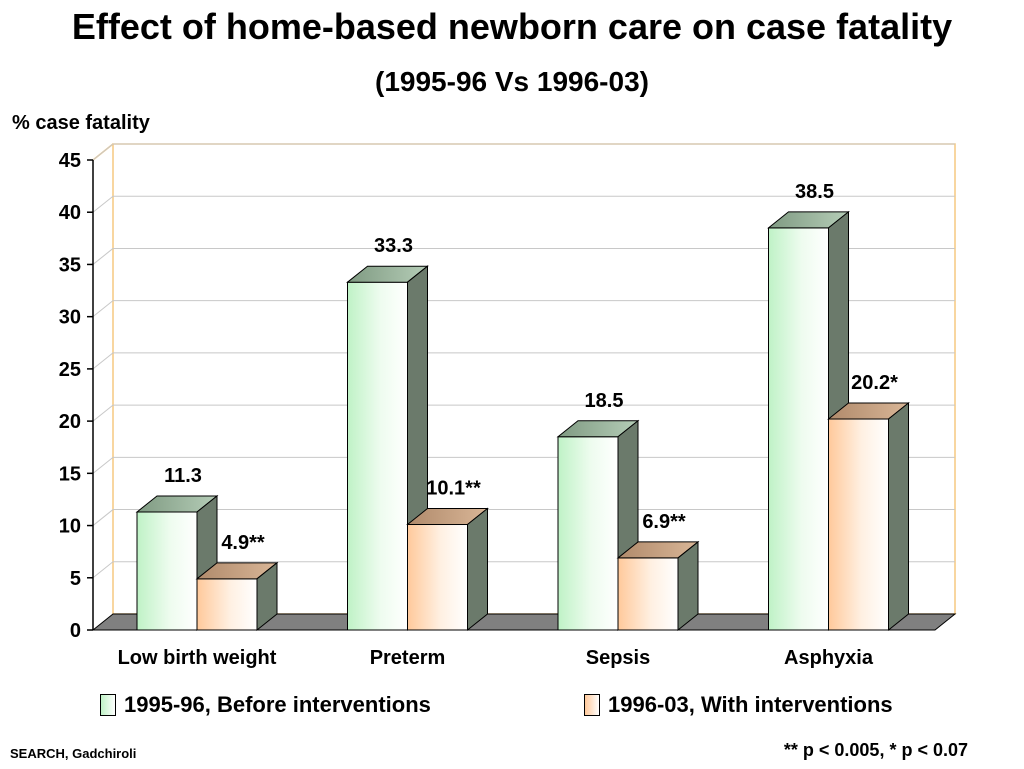 The image size is (1024, 769). Describe the element at coordinates (70, 422) in the screenshot. I see `y-tick-label: 20` at that location.